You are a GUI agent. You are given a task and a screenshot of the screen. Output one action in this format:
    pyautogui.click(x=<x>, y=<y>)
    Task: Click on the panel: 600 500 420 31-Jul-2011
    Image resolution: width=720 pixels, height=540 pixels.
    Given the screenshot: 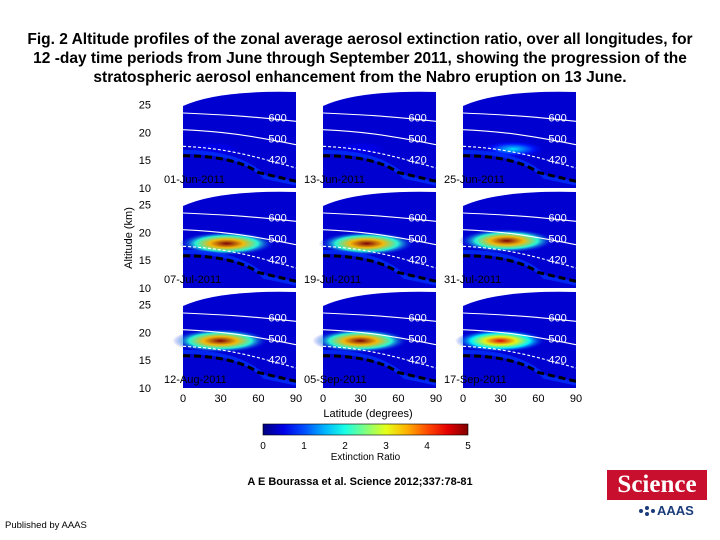 What is the action you would take?
    pyautogui.click(x=507, y=238)
    